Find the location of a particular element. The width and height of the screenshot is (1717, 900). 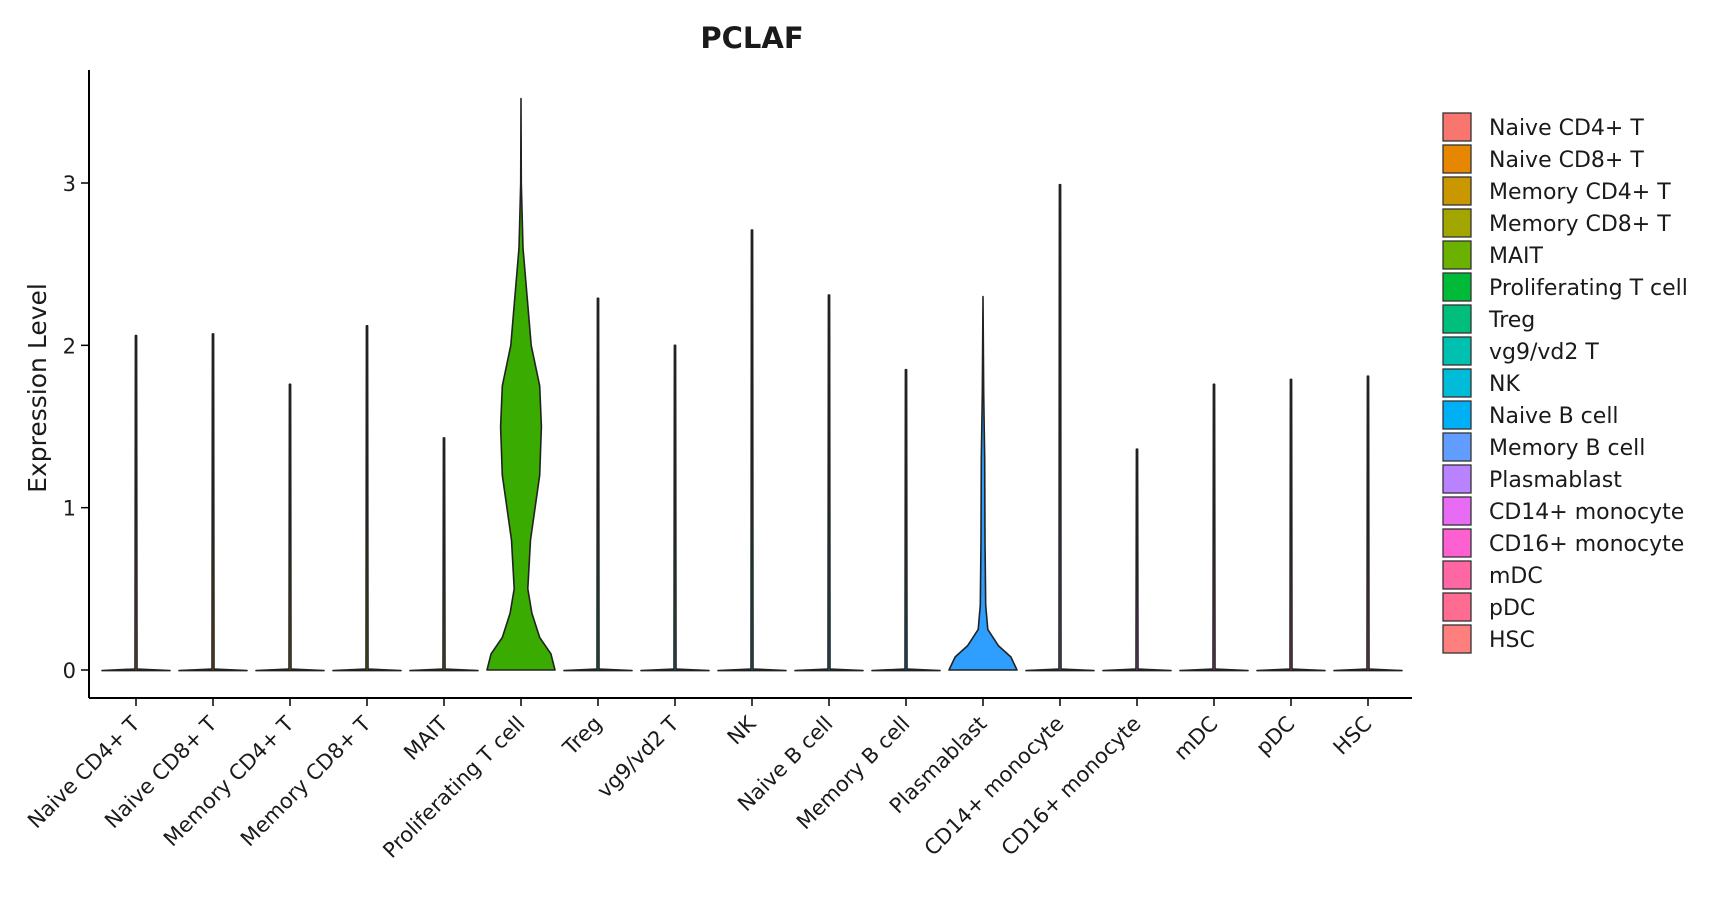

legend-label: CD14+ monocyte is located at coordinates (1586, 512).